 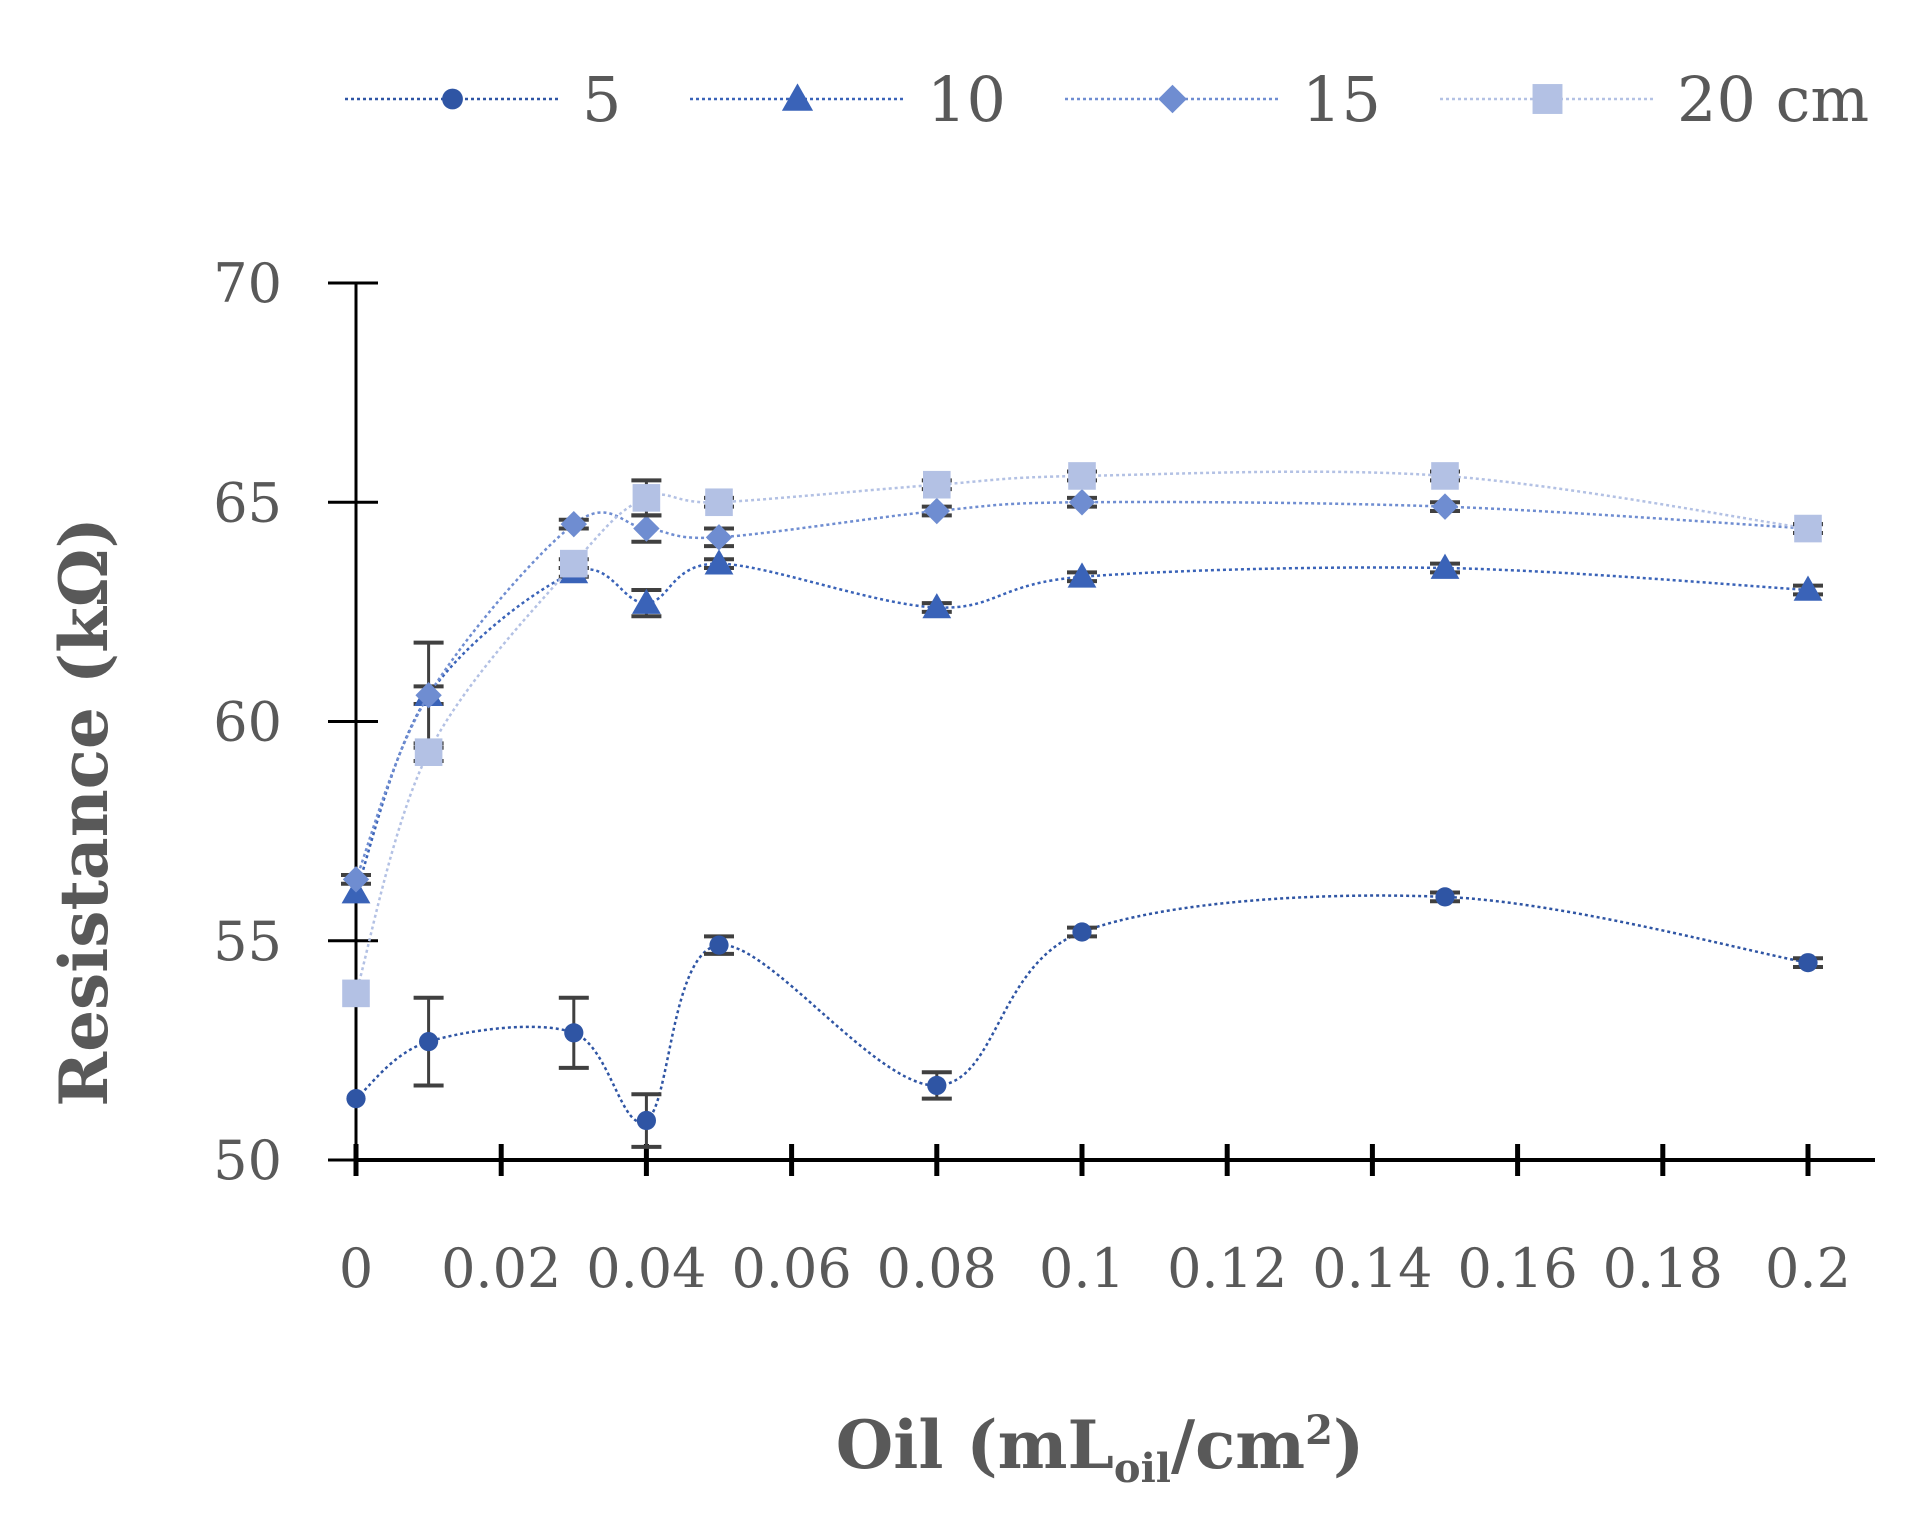 What do you see at coordinates (1223, 99) in the screenshot?
I see `legend-item-series-3: 15` at bounding box center [1223, 99].